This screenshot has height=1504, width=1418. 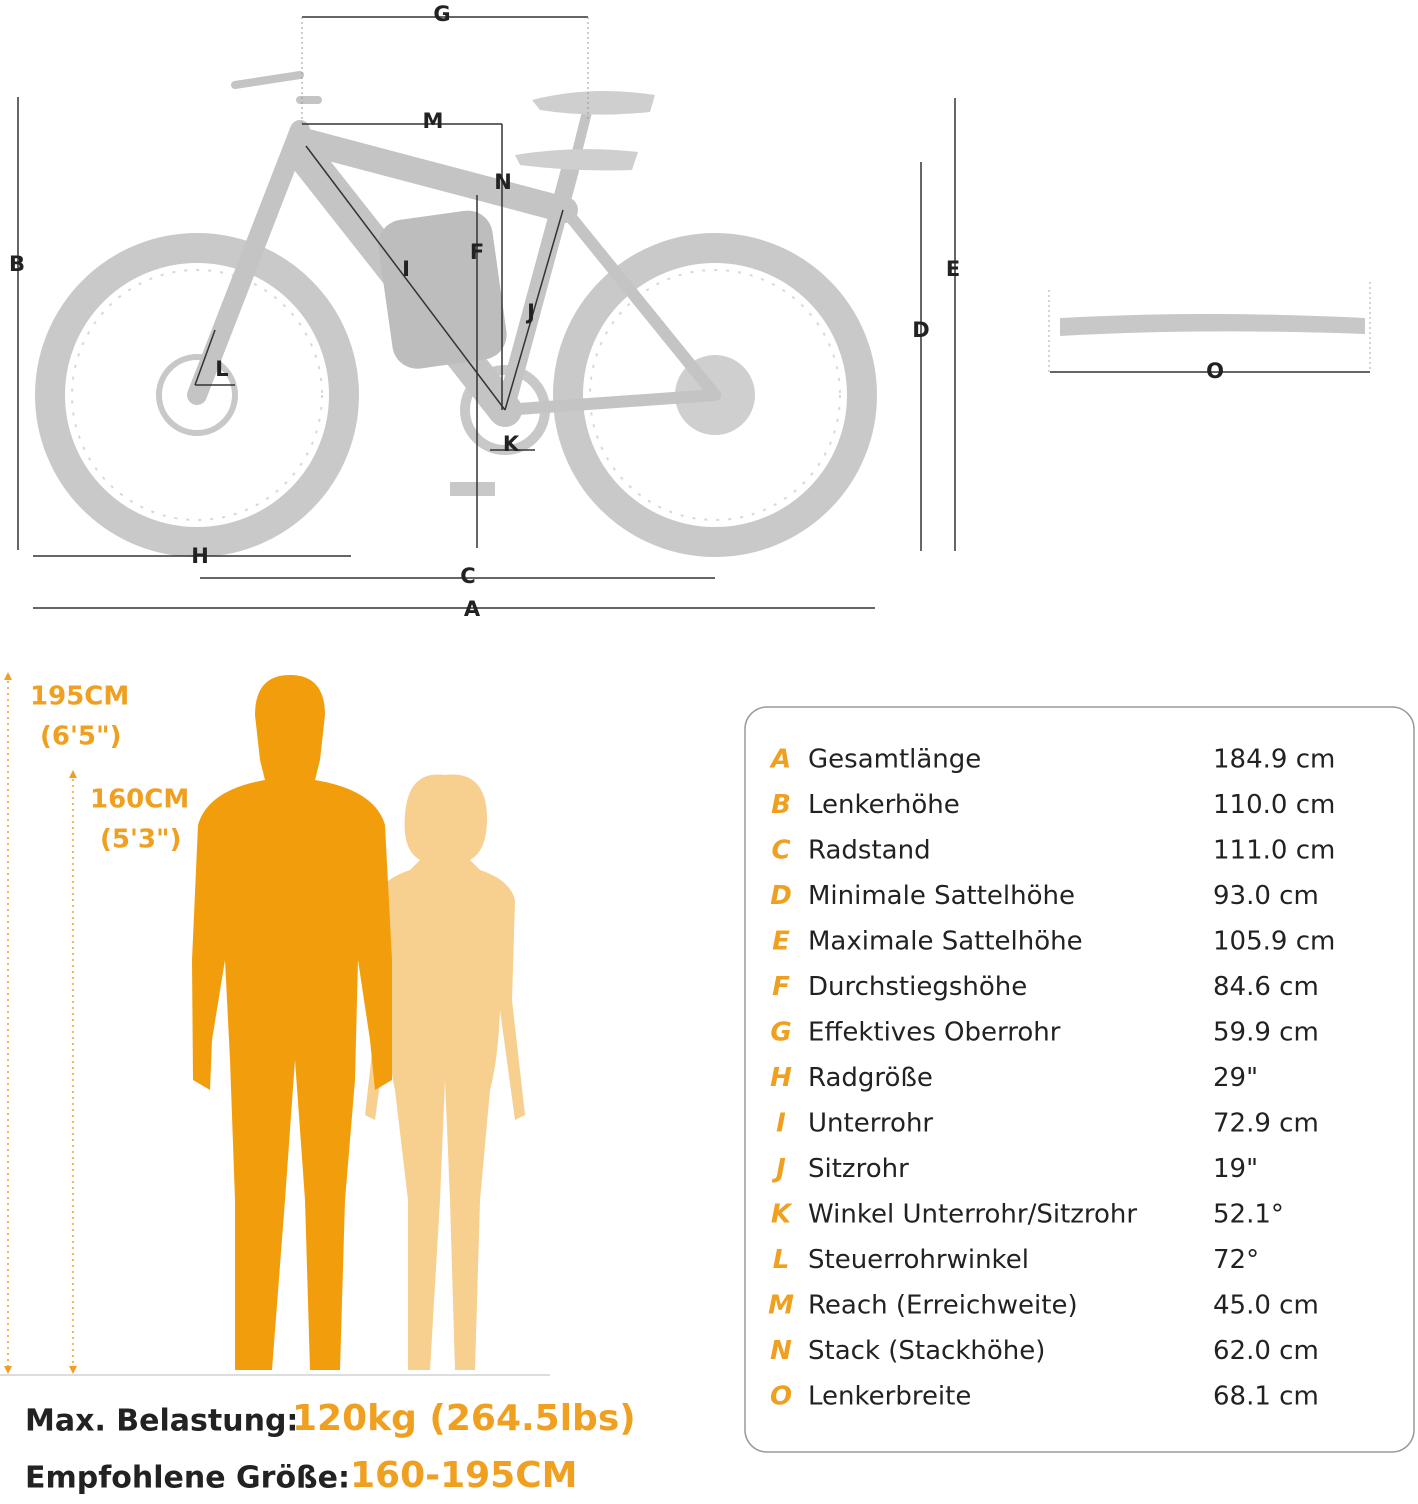 I want to click on spec-name: Lenkerbreite, so click(x=889, y=1397).